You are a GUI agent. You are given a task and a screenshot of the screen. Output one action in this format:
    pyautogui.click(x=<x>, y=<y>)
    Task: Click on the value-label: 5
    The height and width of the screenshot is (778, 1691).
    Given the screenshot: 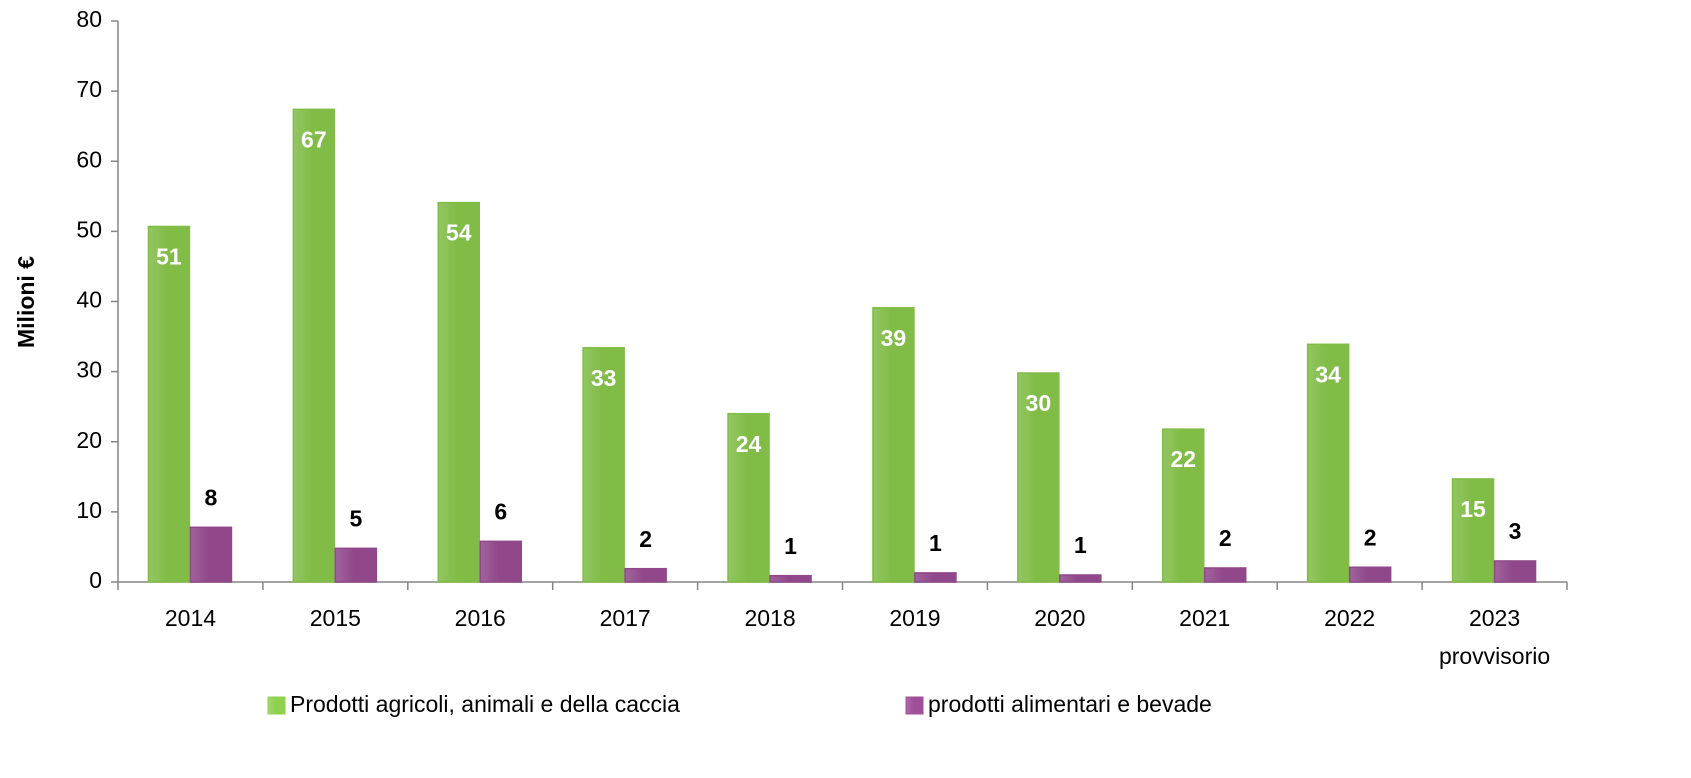 What is the action you would take?
    pyautogui.click(x=355, y=518)
    